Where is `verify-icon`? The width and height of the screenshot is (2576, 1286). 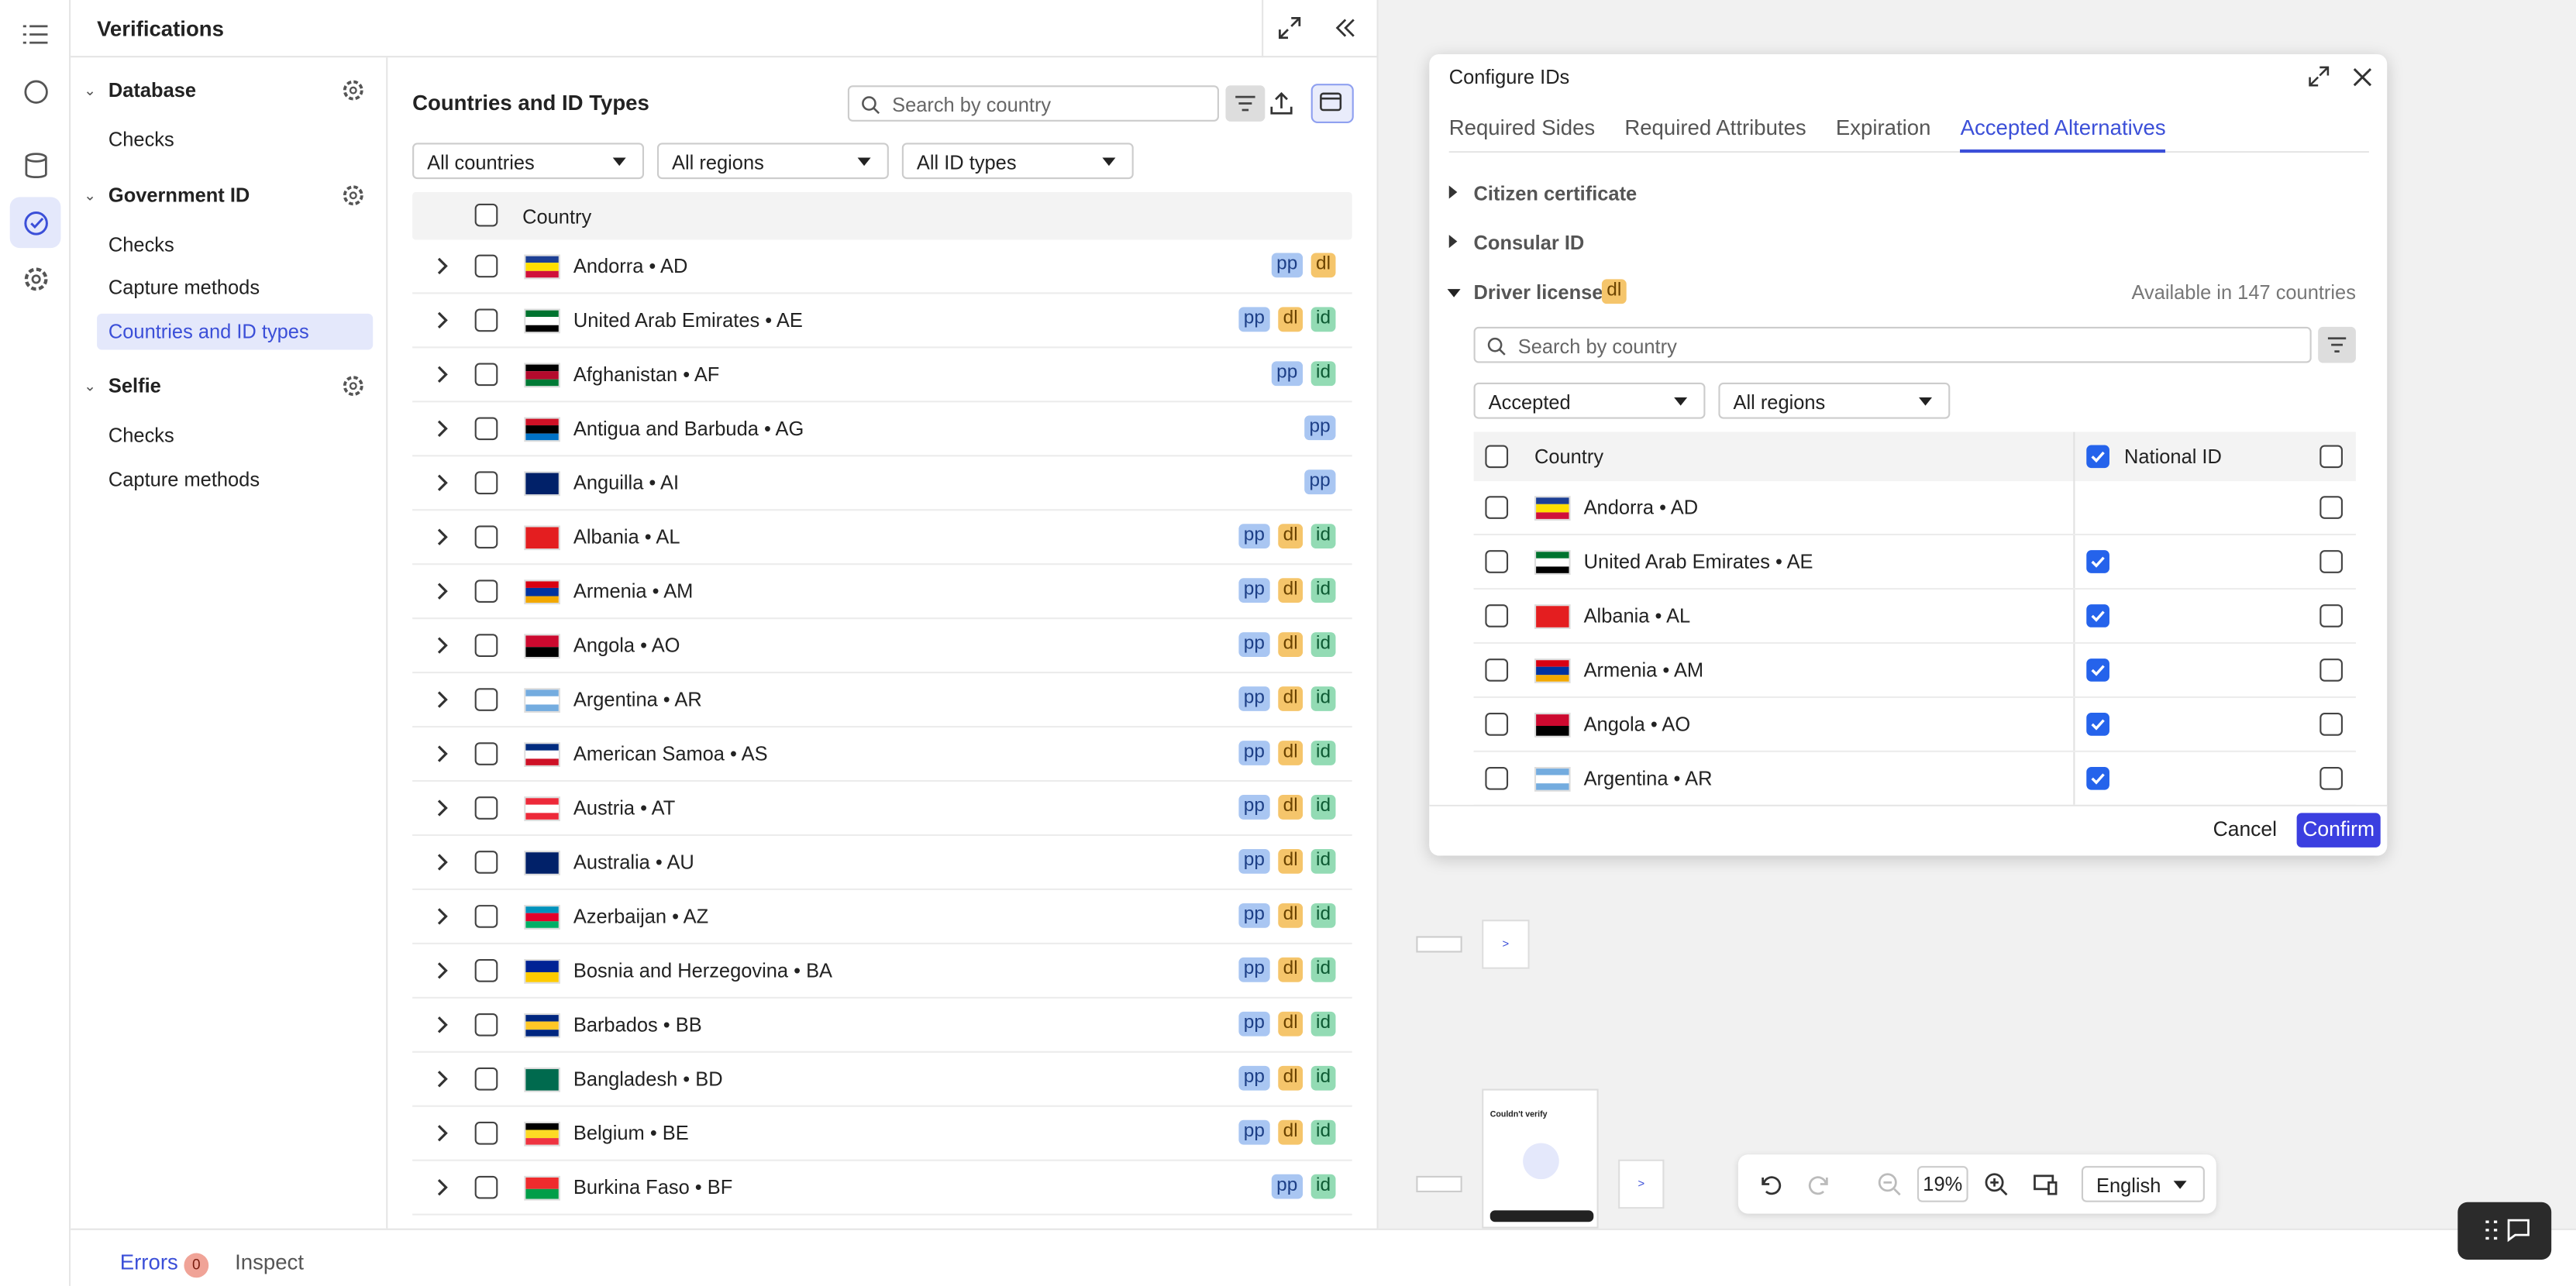
verify-icon is located at coordinates (36, 223).